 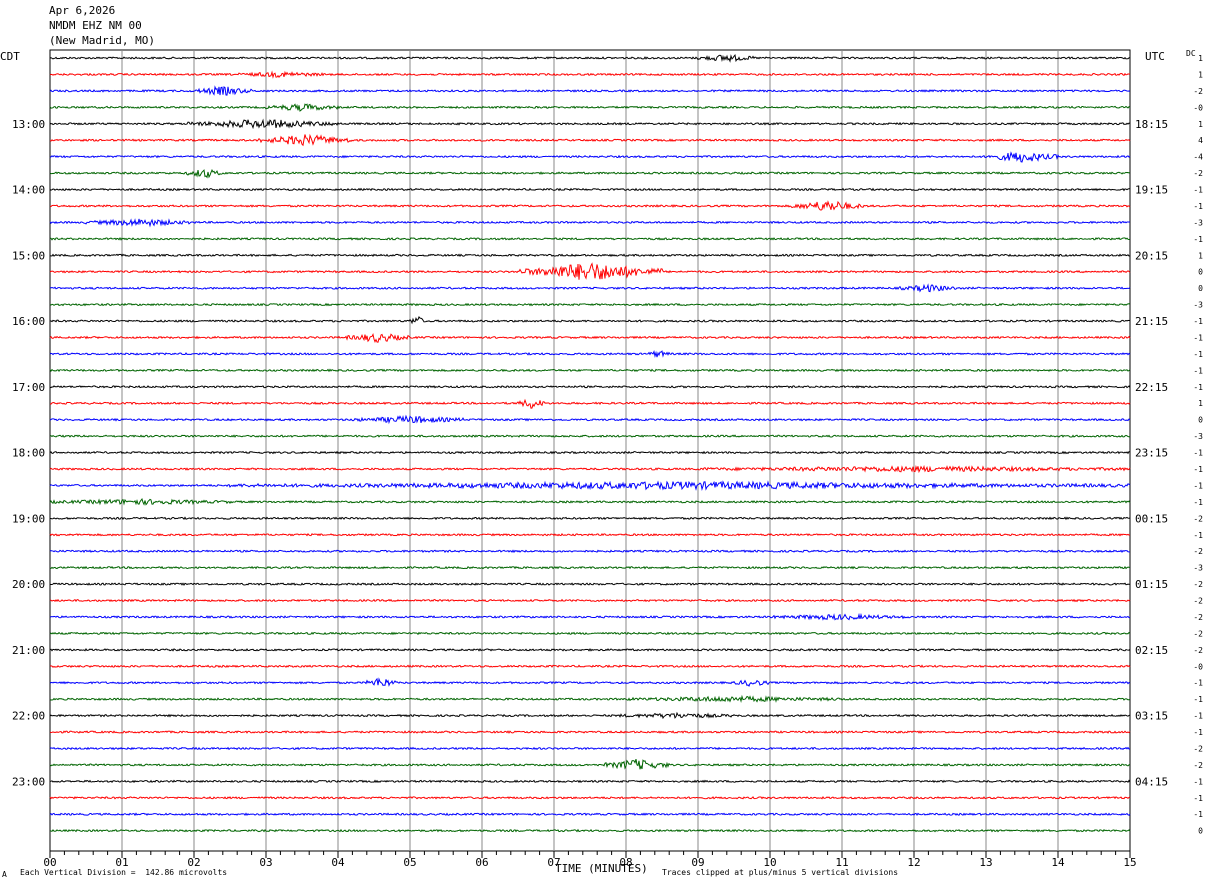 What do you see at coordinates (409, 862) in the screenshot?
I see `x-tick-label: 05` at bounding box center [409, 862].